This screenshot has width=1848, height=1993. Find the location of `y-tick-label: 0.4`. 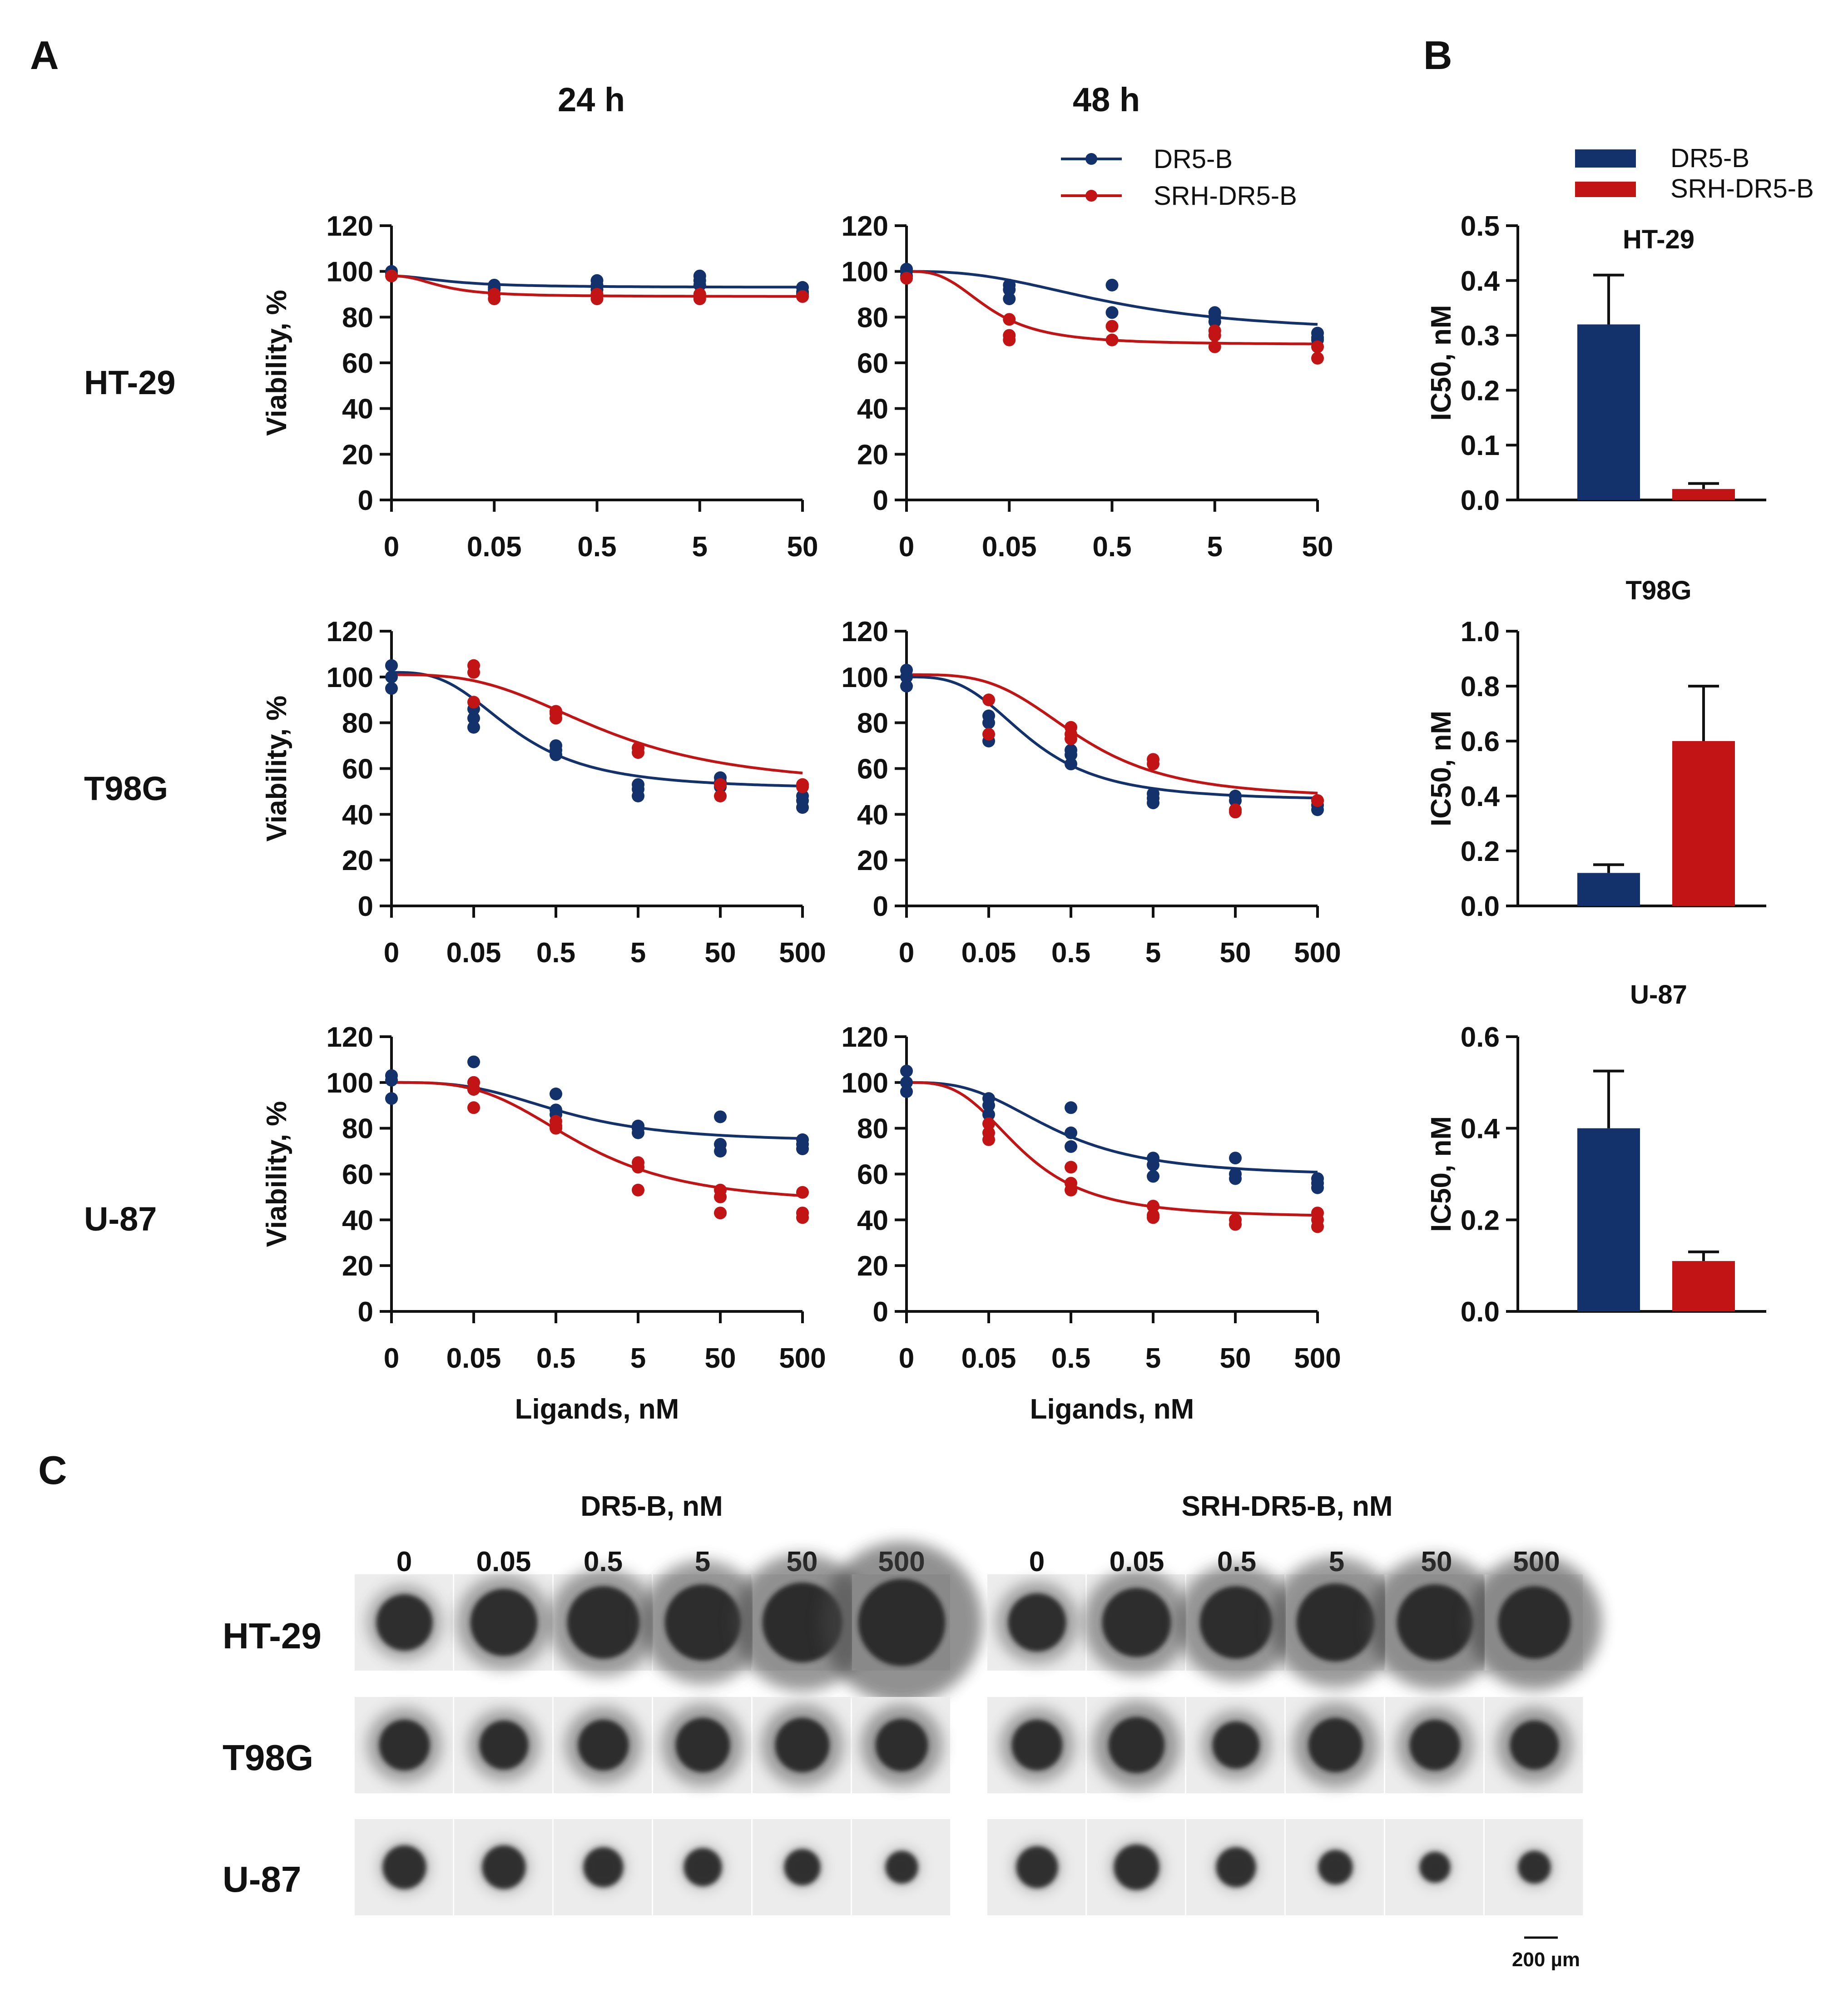

y-tick-label: 0.4 is located at coordinates (1481, 797).